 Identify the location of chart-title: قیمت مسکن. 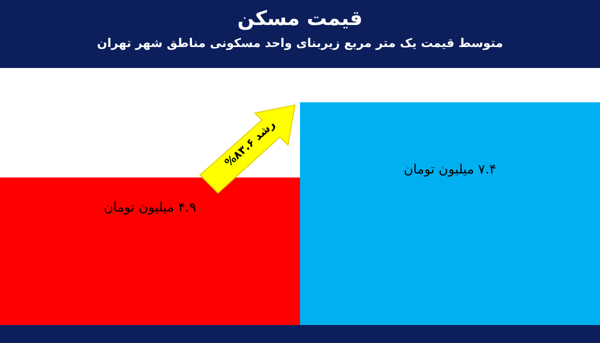
(300, 18).